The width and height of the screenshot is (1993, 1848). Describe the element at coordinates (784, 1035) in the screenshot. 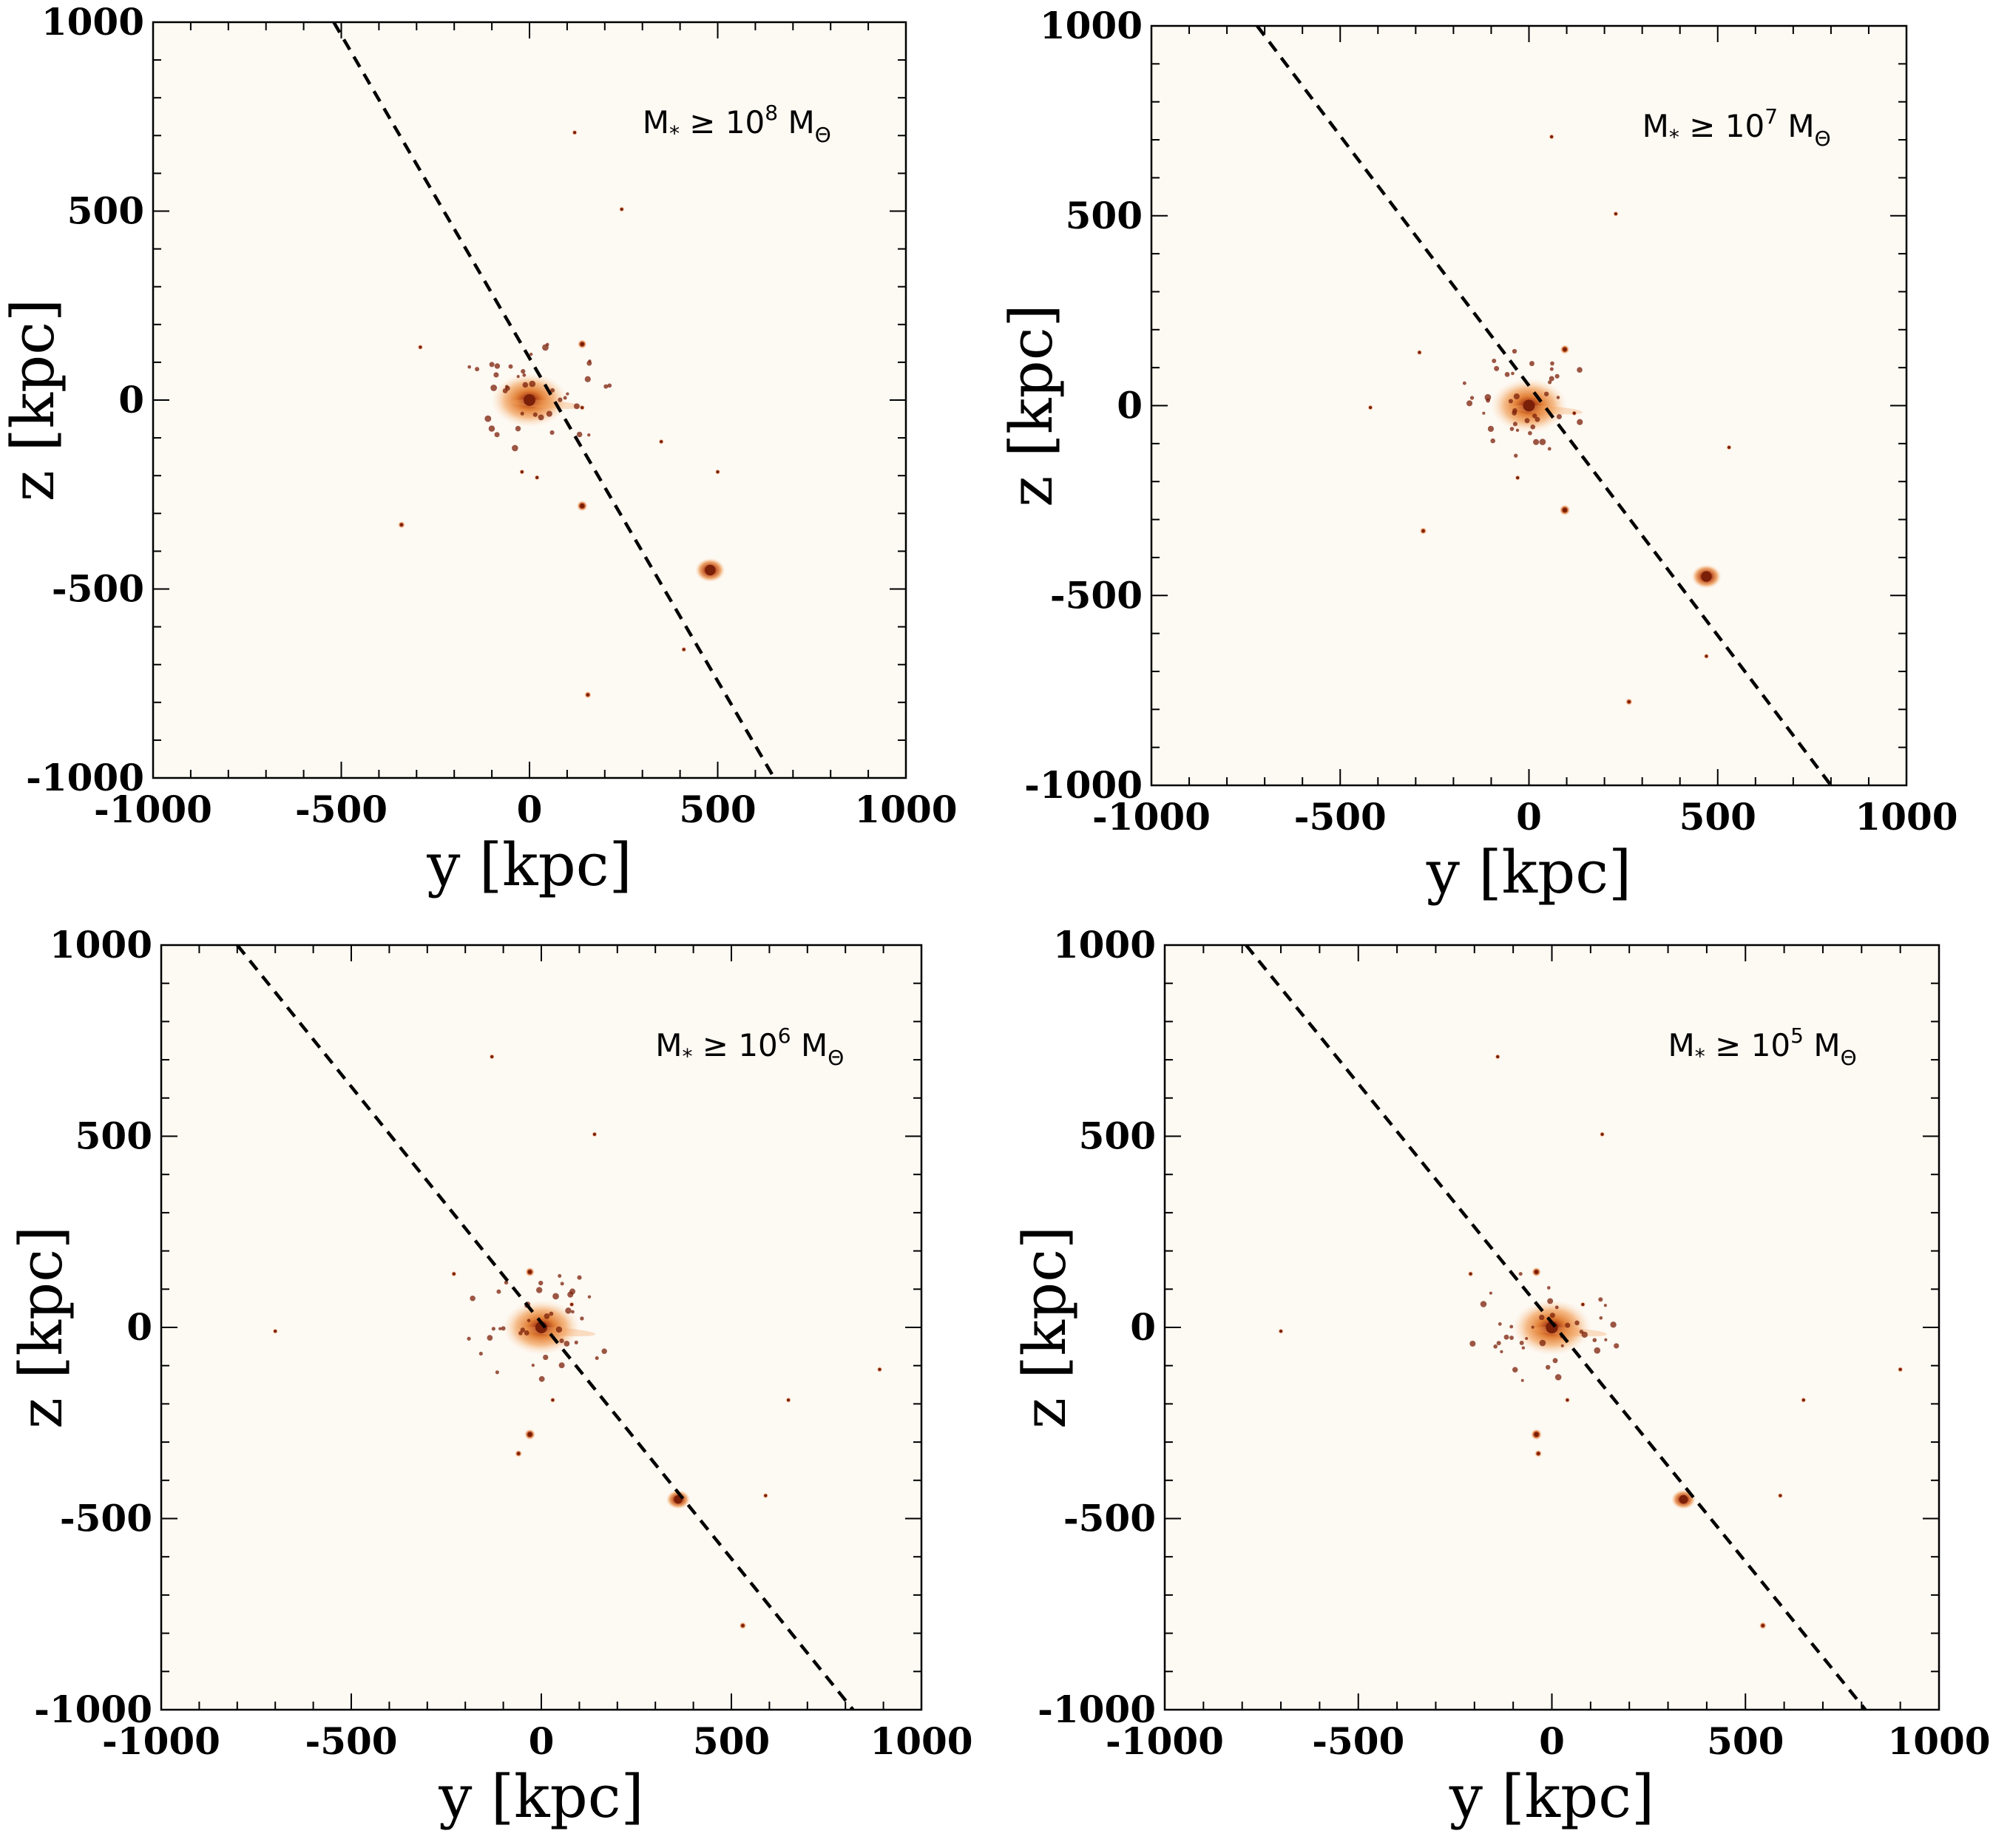

I see `label-part: 6` at that location.